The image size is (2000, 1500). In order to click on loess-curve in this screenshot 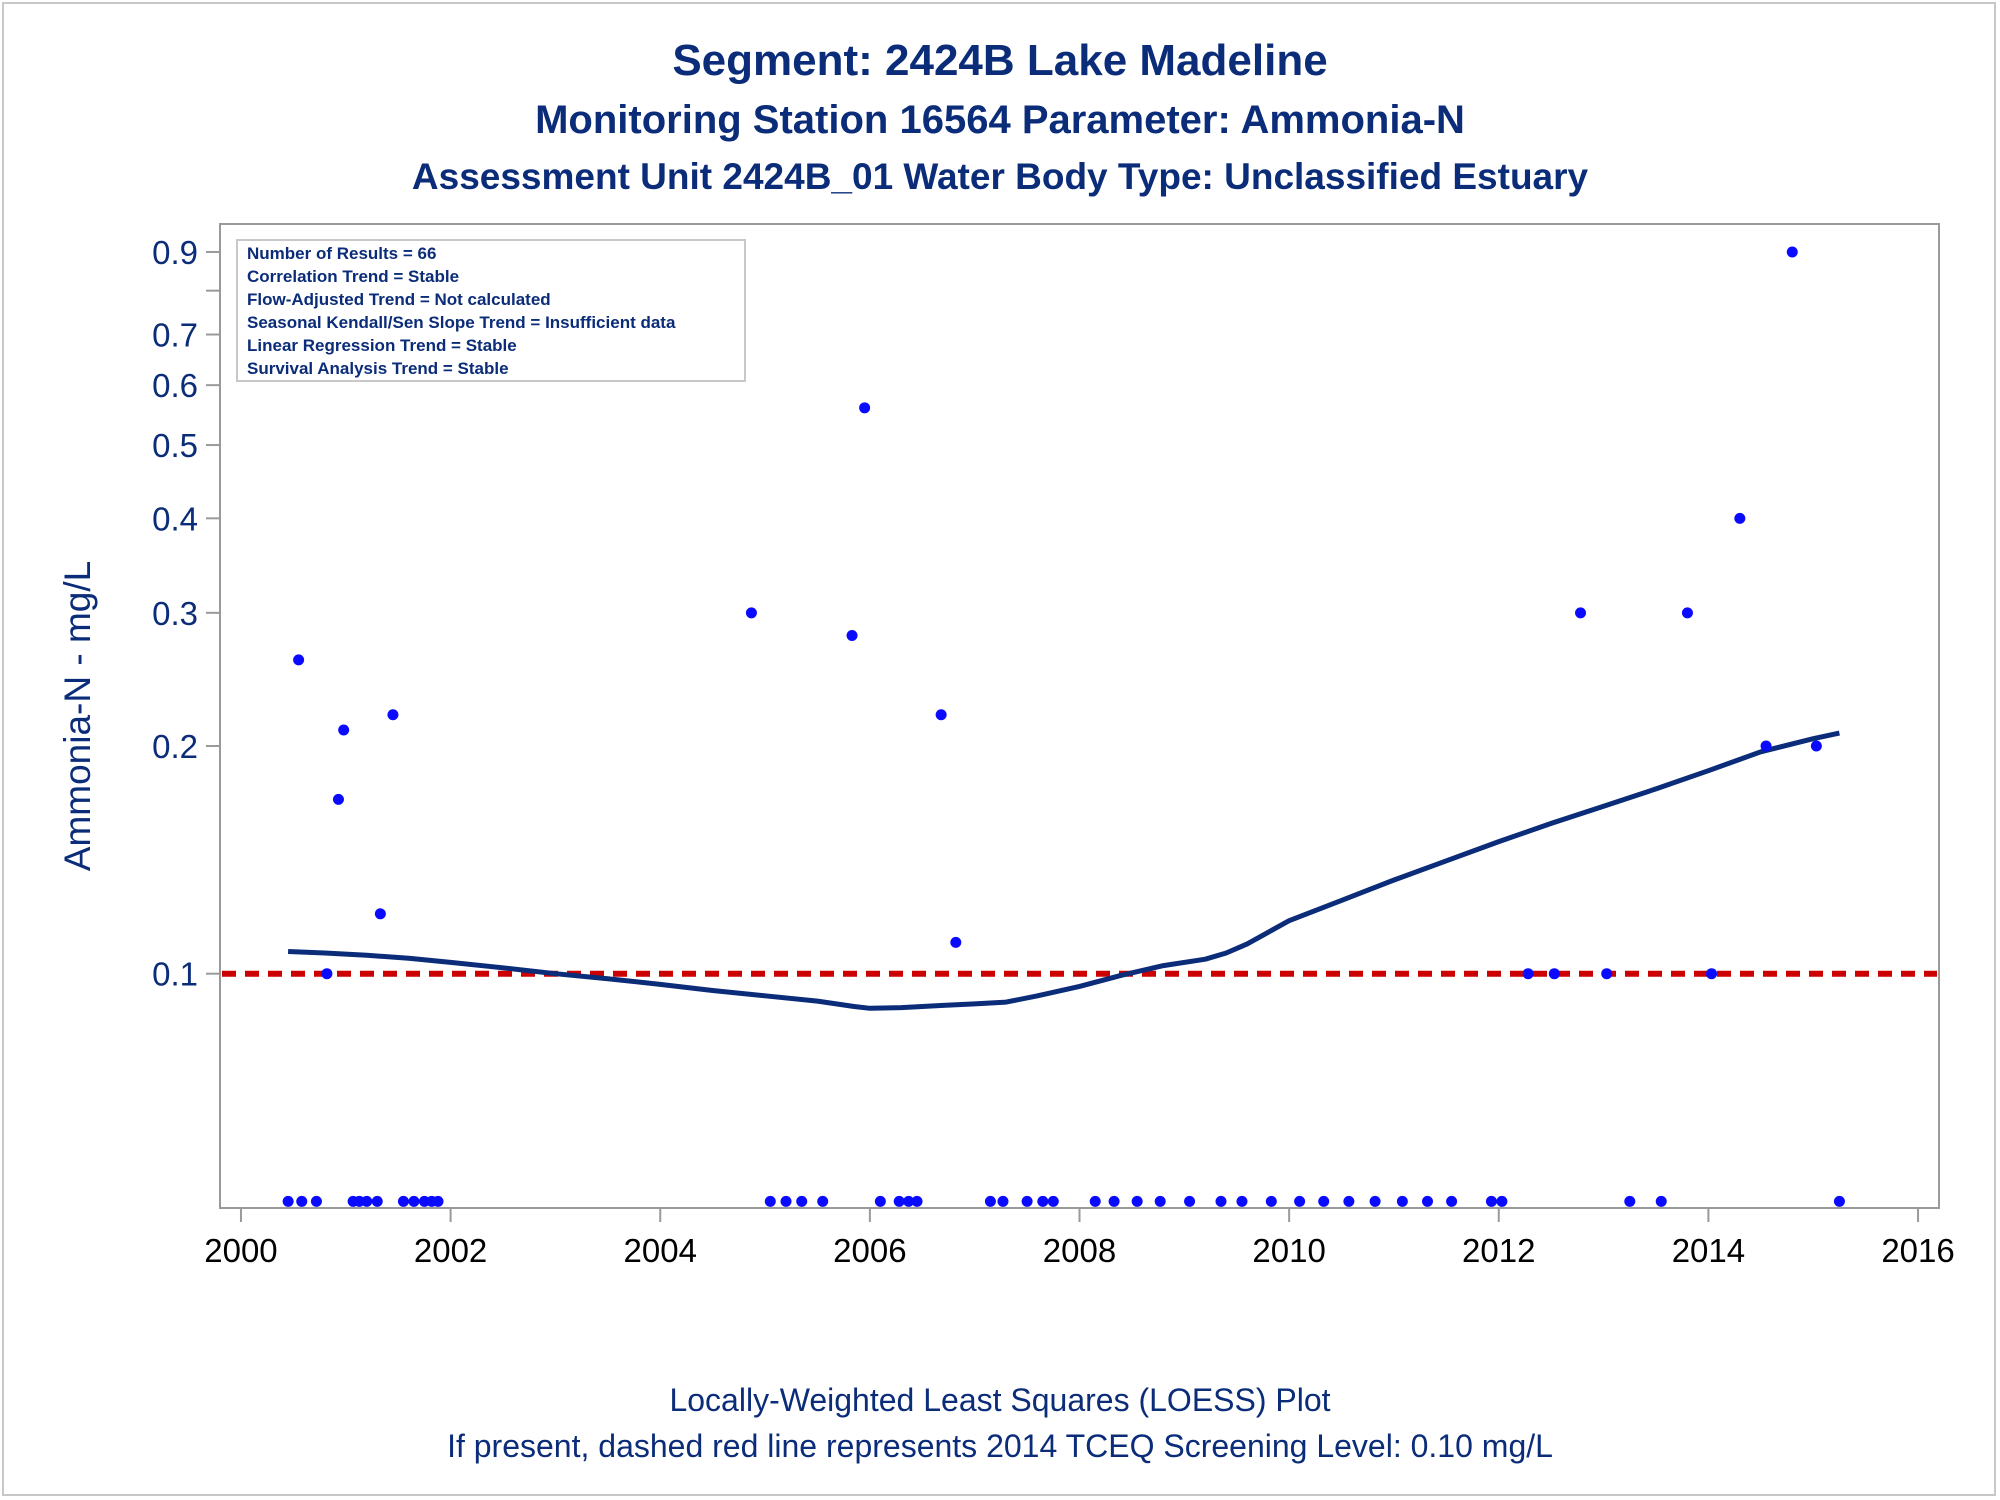, I will do `click(1063, 870)`.